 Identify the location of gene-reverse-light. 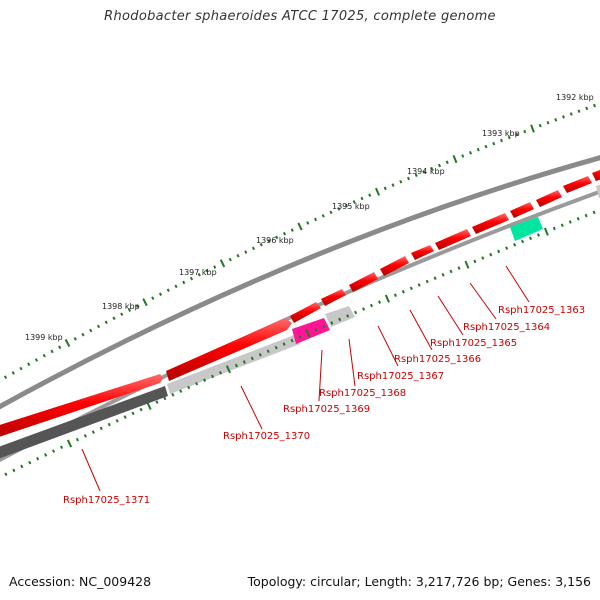
(233, 364).